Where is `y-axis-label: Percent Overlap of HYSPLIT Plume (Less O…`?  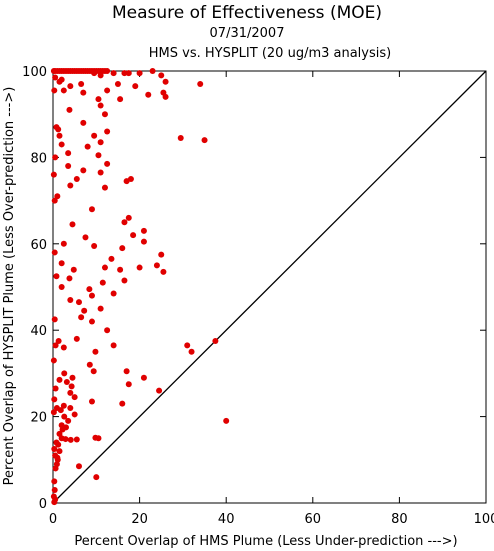
y-axis-label: Percent Overlap of HYSPLIT Plume (Less O… is located at coordinates (9, 286).